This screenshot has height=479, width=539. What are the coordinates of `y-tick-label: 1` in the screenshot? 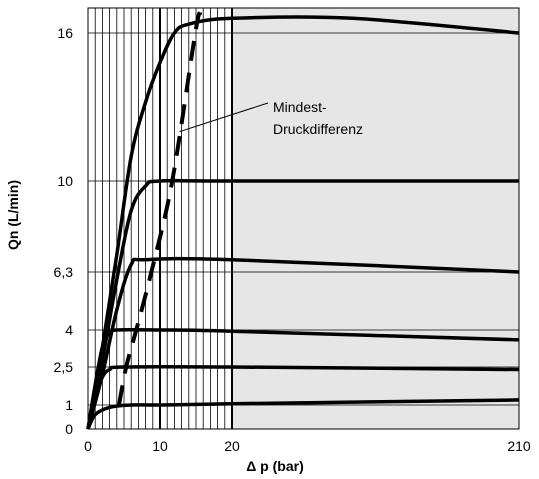 It's located at (69, 405).